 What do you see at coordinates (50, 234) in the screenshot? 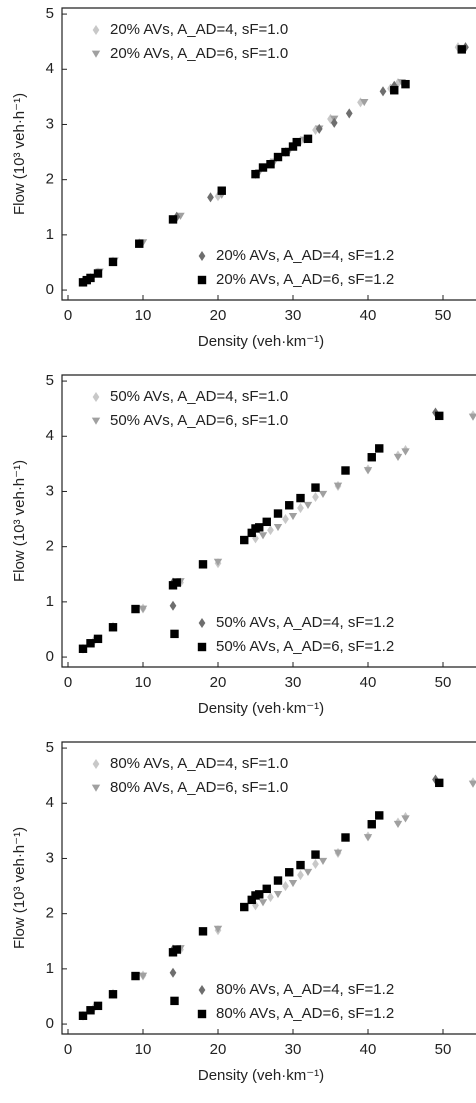
I see `y-tick-label: 1` at bounding box center [50, 234].